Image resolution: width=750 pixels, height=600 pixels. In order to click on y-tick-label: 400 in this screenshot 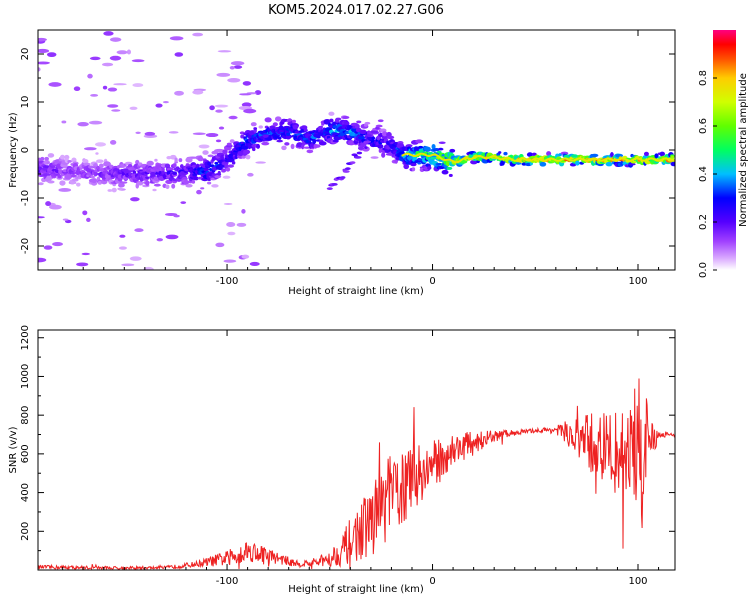, I will do `click(25, 492)`.